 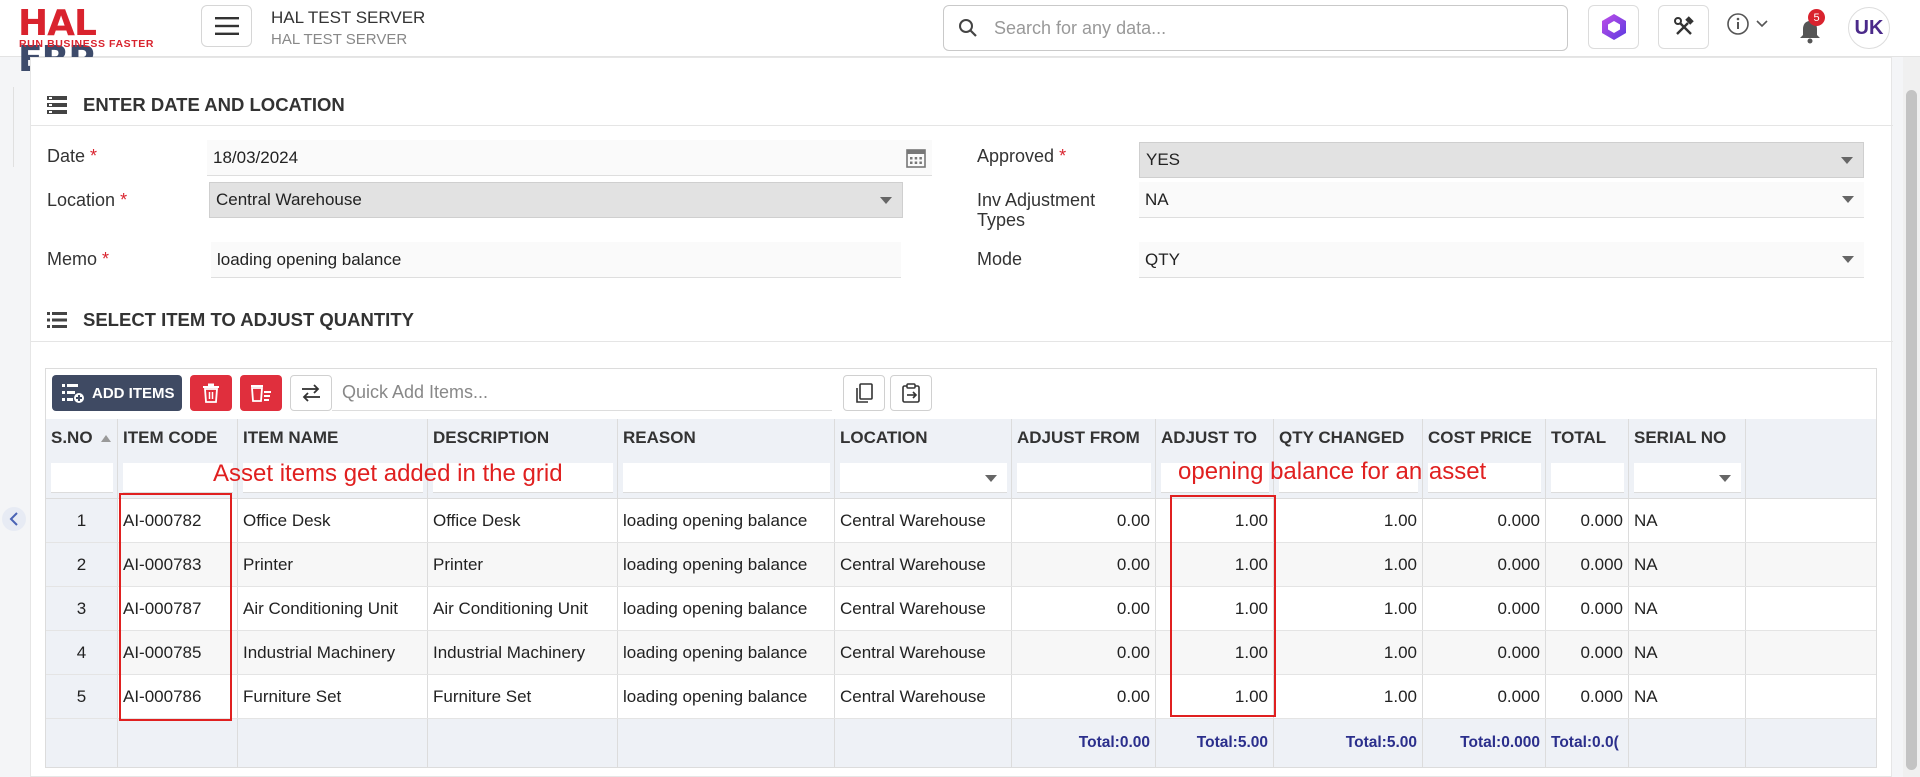 What do you see at coordinates (523, 478) in the screenshot?
I see `filter-input-description` at bounding box center [523, 478].